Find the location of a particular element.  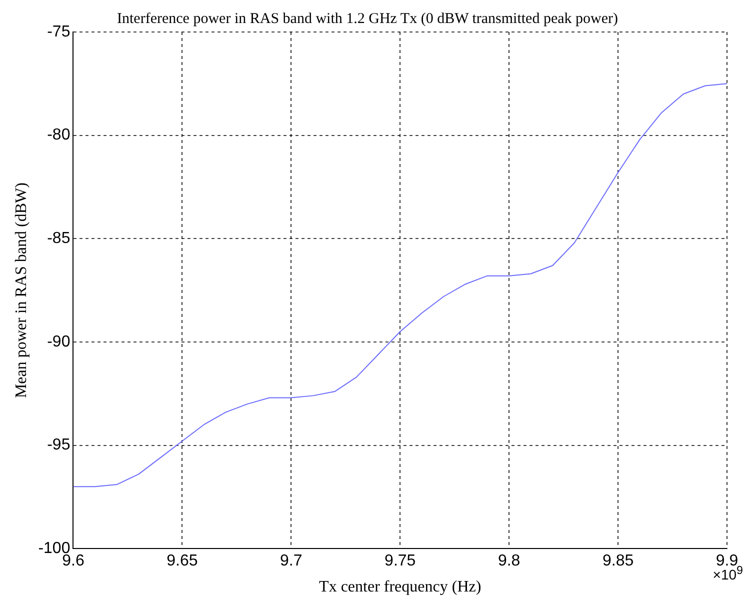

x-tick-label: 9.85 is located at coordinates (618, 561).